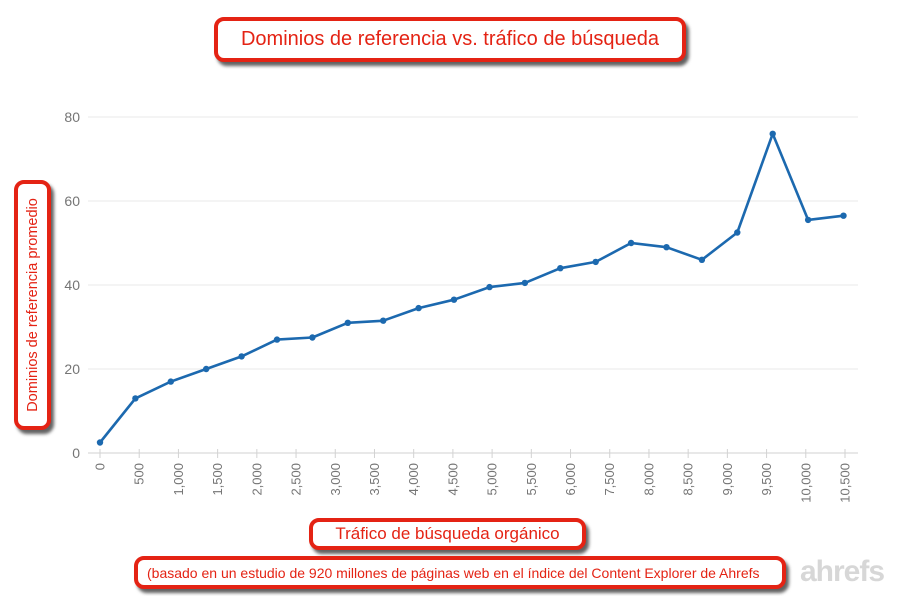  What do you see at coordinates (335, 479) in the screenshot?
I see `x-tick-label: 3,000` at bounding box center [335, 479].